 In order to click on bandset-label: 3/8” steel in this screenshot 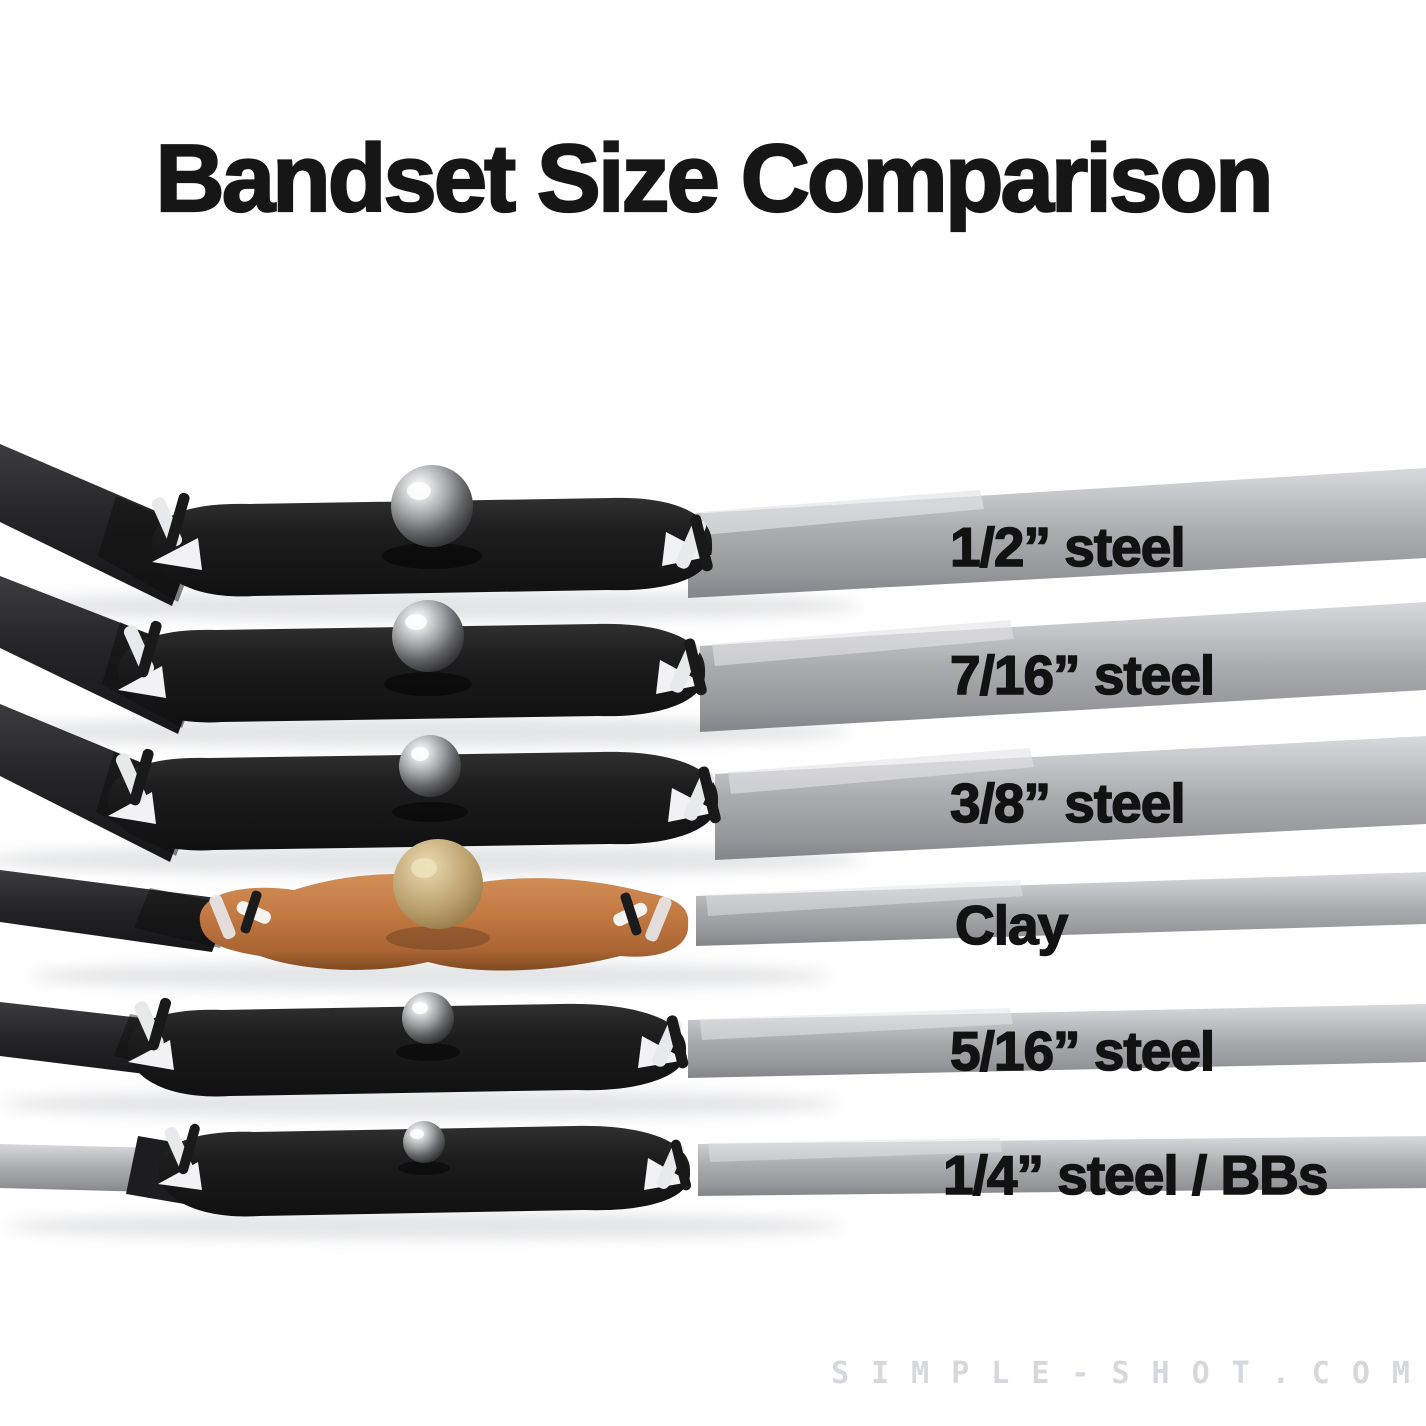, I will do `click(1067, 803)`.